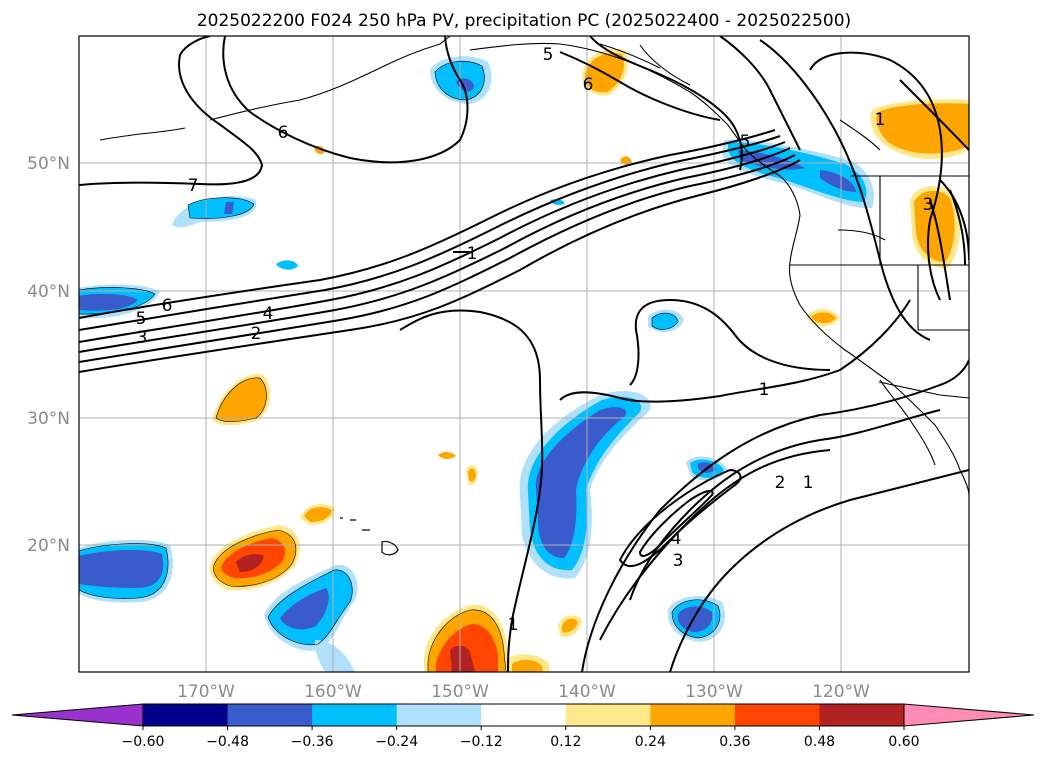 The height and width of the screenshot is (765, 1047). Describe the element at coordinates (369, 536) in the screenshot. I see `hawaii-islands` at that location.